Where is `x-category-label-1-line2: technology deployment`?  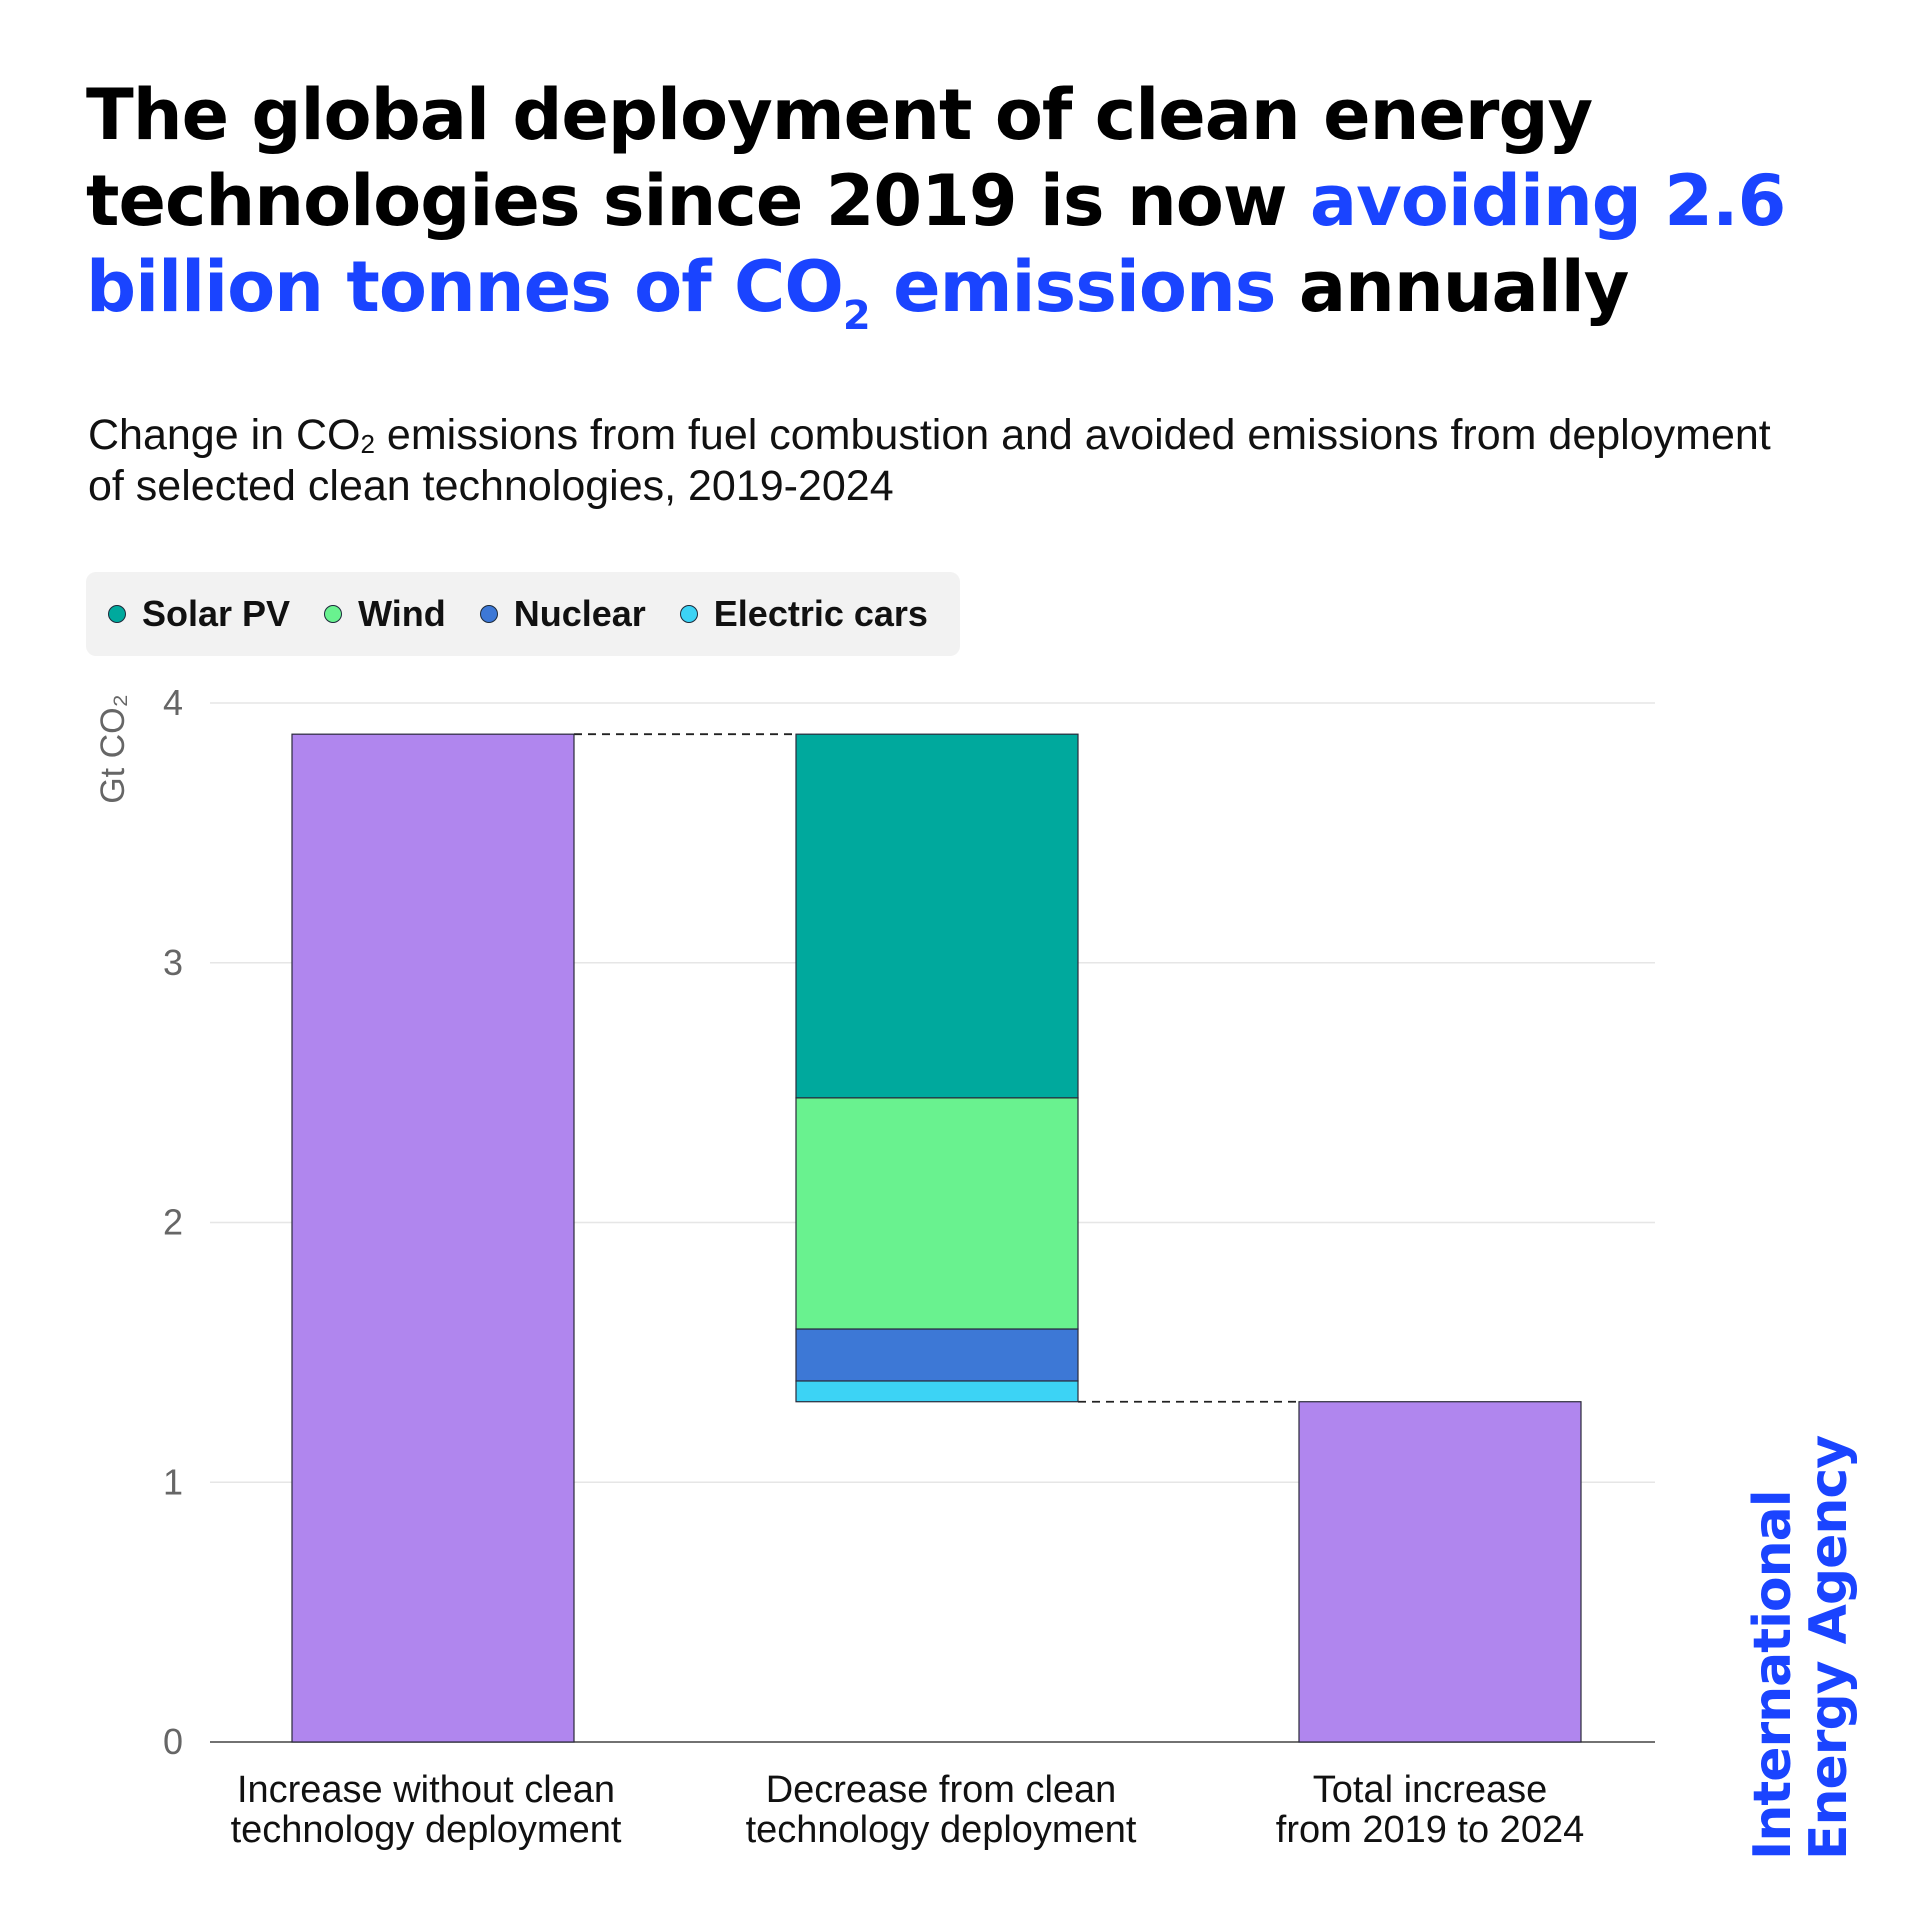 x-category-label-1-line2: technology deployment is located at coordinates (941, 1830).